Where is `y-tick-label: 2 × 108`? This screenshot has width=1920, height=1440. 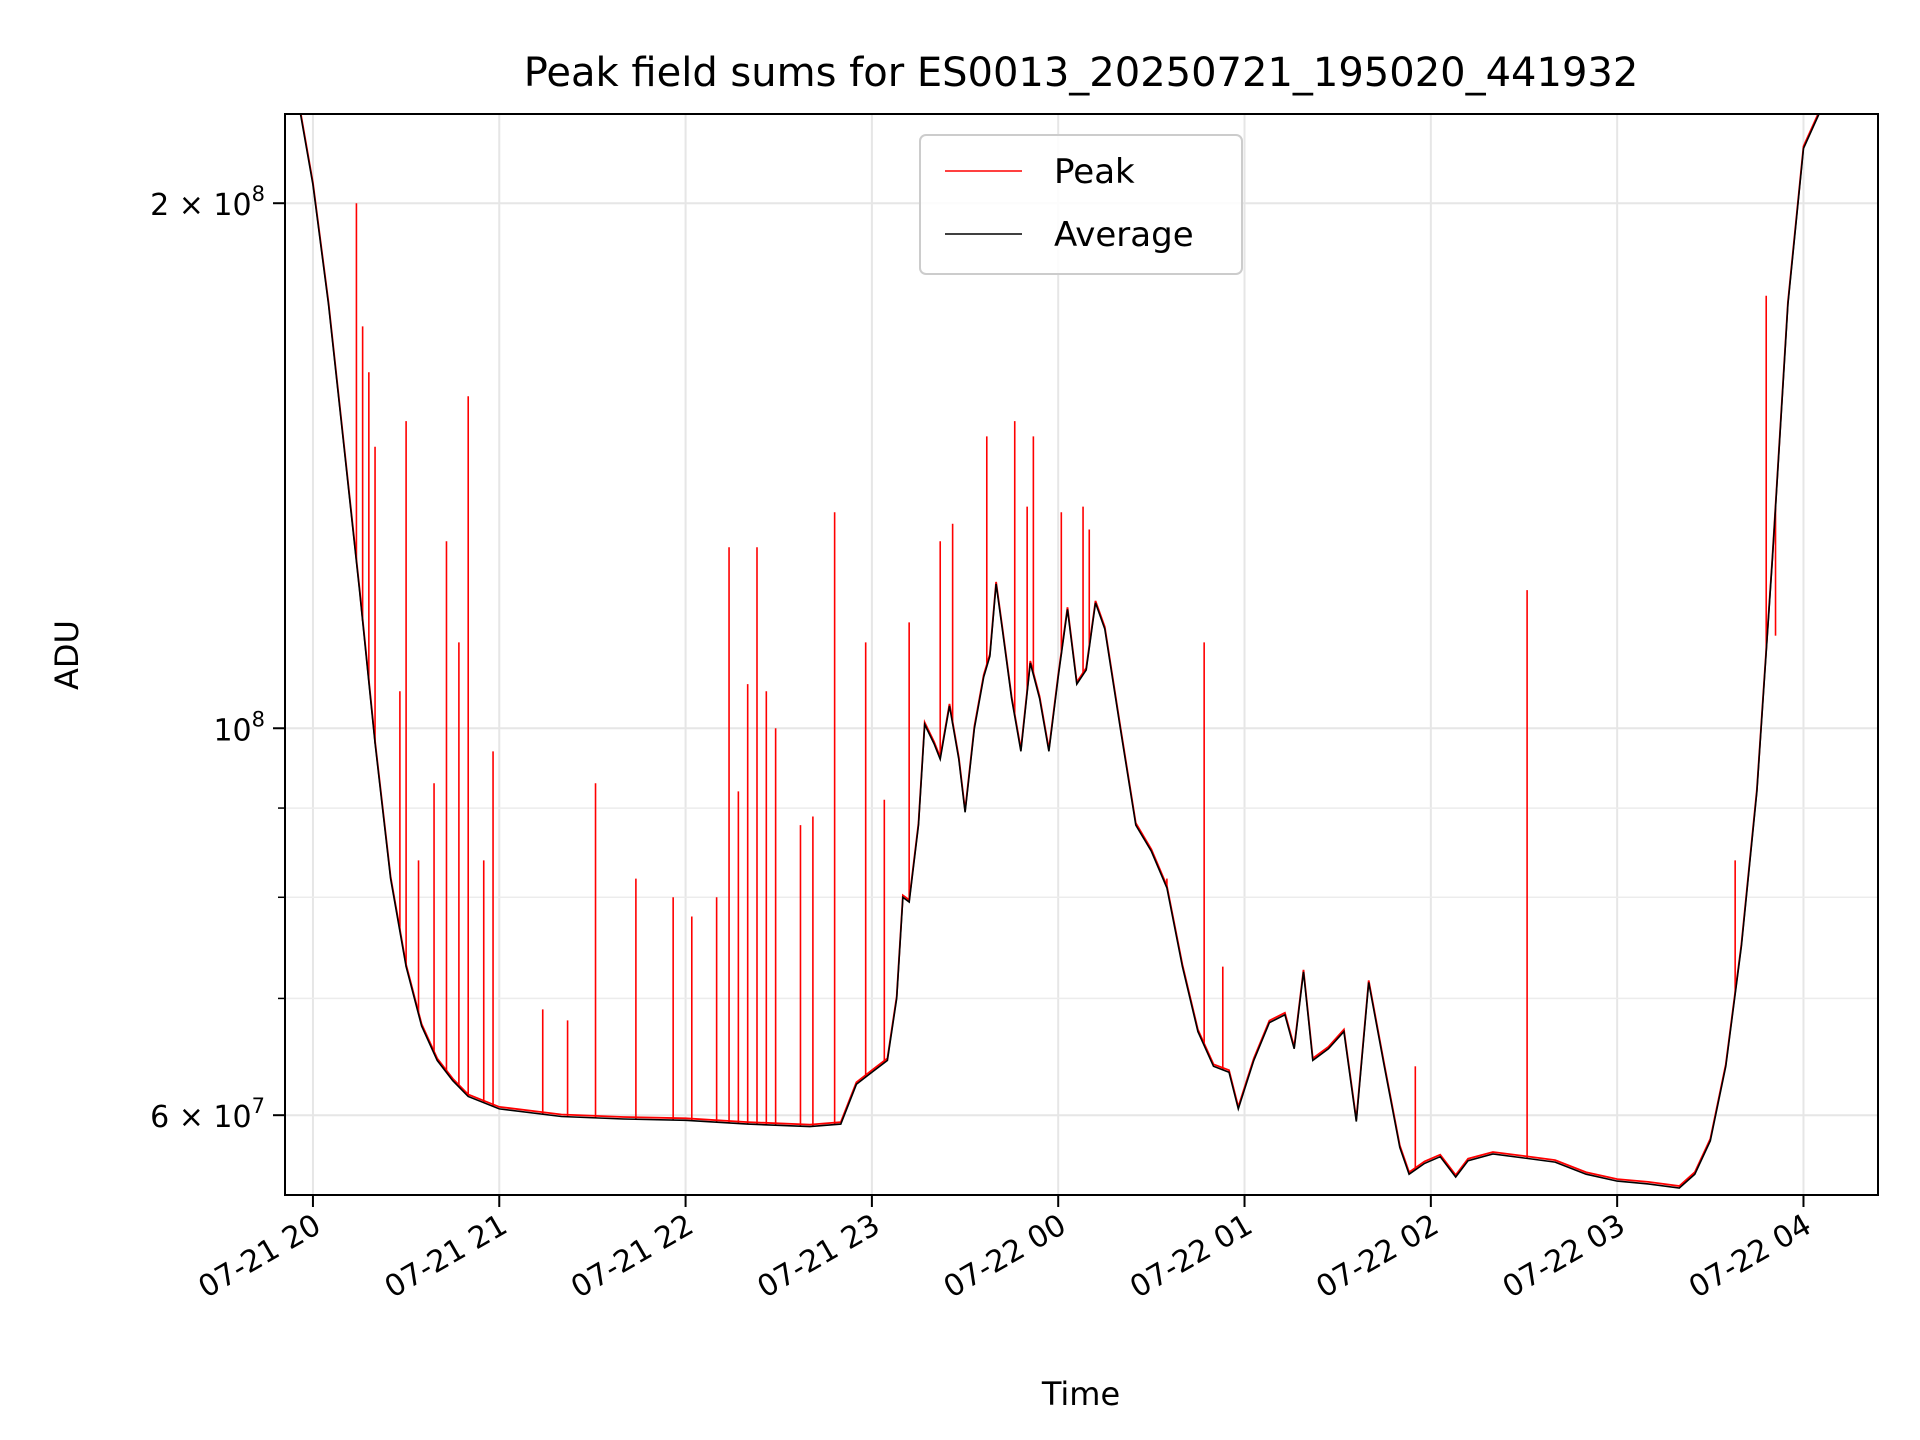
y-tick-label: 2 × 108 is located at coordinates (207, 202).